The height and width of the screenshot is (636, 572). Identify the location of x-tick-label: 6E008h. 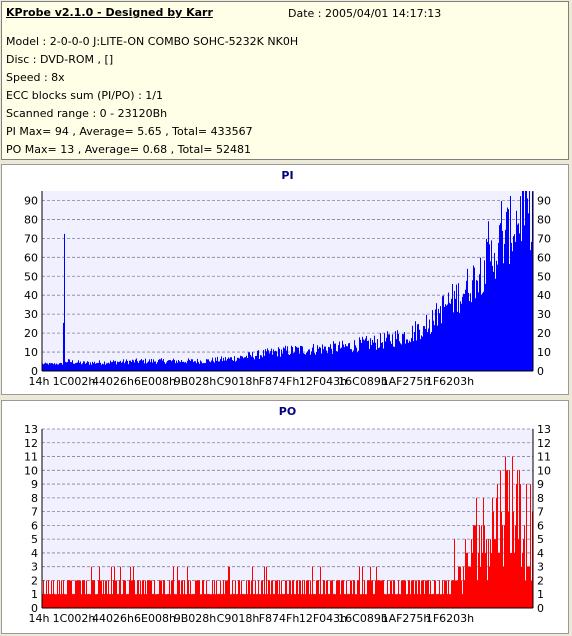
(155, 381).